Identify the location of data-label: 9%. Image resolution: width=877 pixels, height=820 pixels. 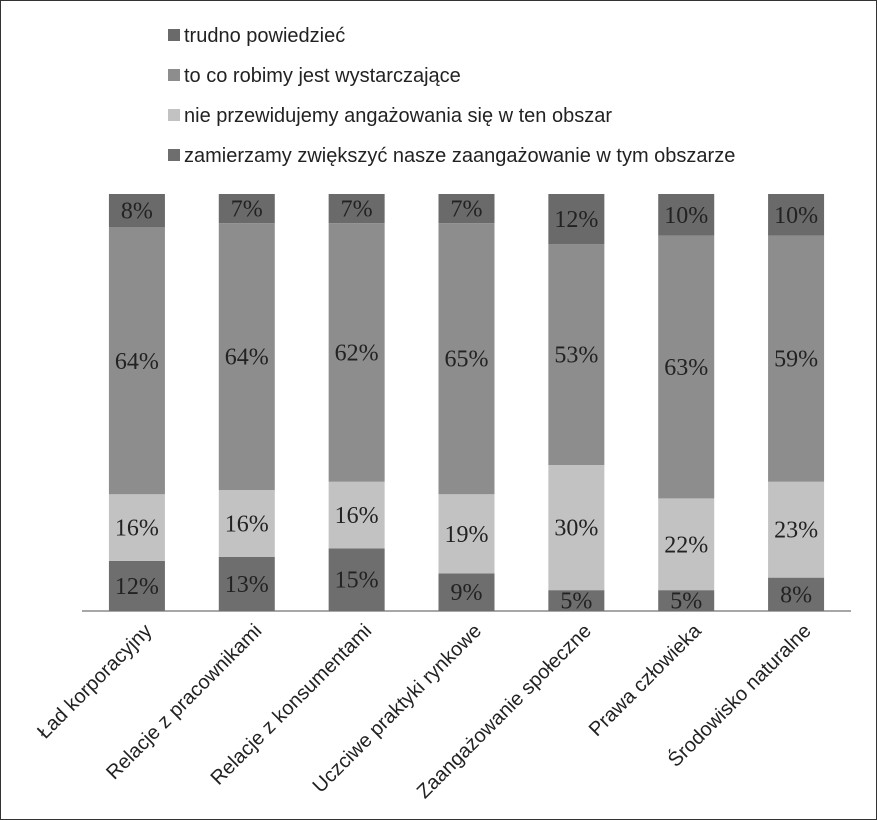
(467, 593).